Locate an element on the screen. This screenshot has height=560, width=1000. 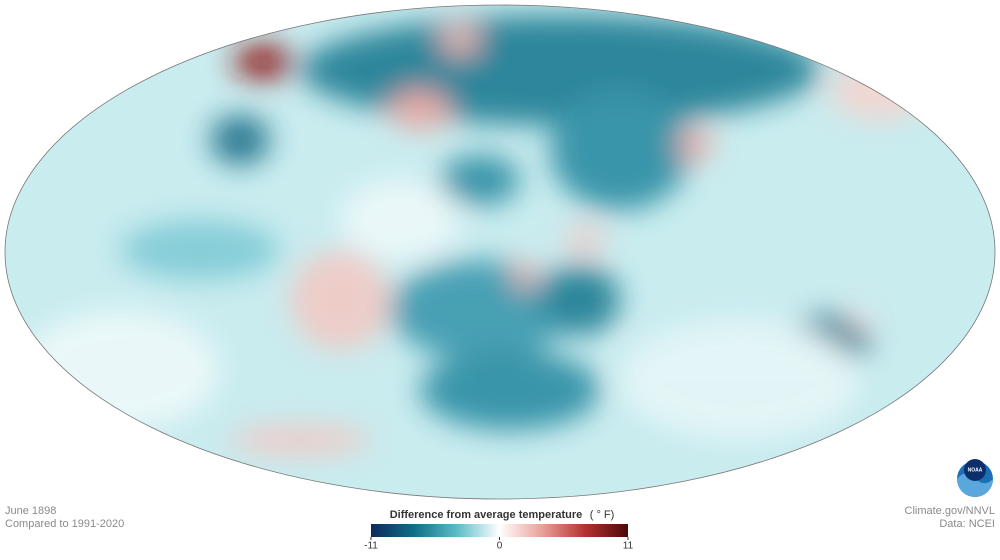
logo-text: NOAA is located at coordinates (975, 470).